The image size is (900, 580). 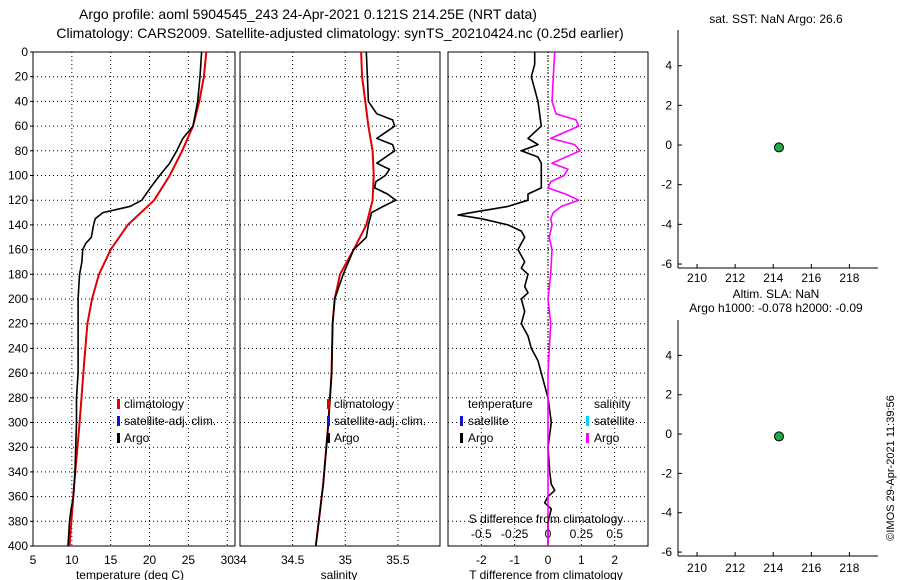 I want to click on sla_map-ytick-label-5: 4, so click(x=668, y=355).